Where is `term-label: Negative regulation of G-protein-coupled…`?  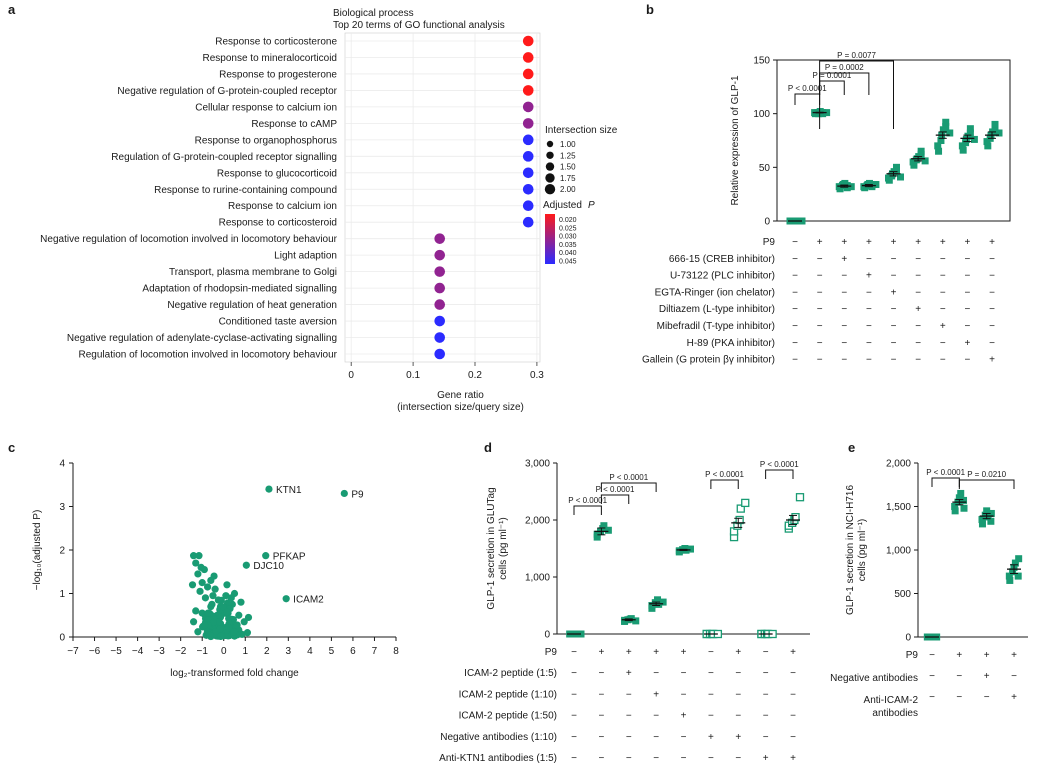
term-label: Negative regulation of G-protein-coupled… is located at coordinates (227, 91).